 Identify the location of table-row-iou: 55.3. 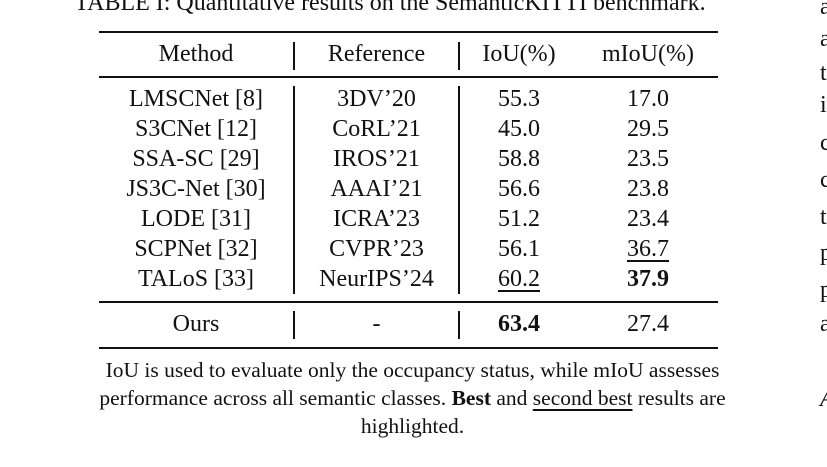
(519, 99).